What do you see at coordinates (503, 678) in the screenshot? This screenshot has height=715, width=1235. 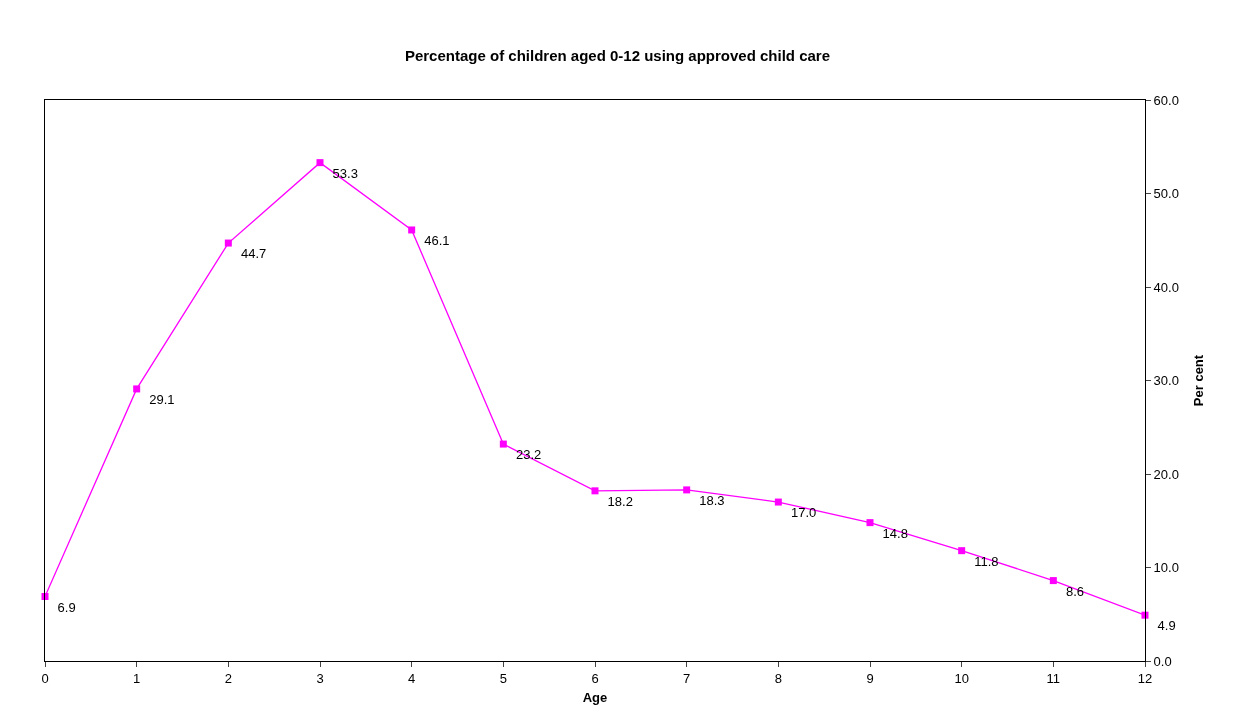 I see `x-tick-label: 5` at bounding box center [503, 678].